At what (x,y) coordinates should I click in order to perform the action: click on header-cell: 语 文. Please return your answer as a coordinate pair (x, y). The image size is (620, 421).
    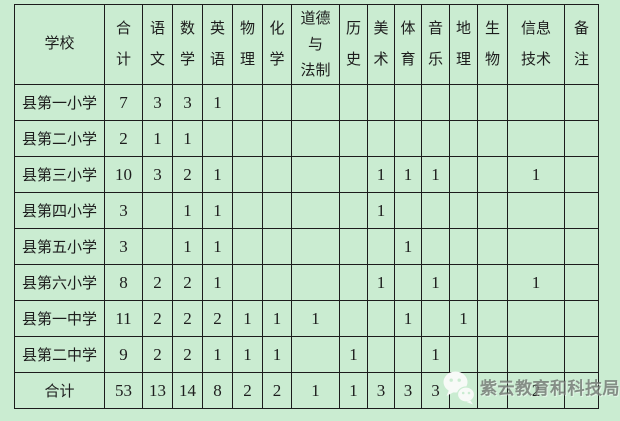
    Looking at the image, I should click on (157, 44).